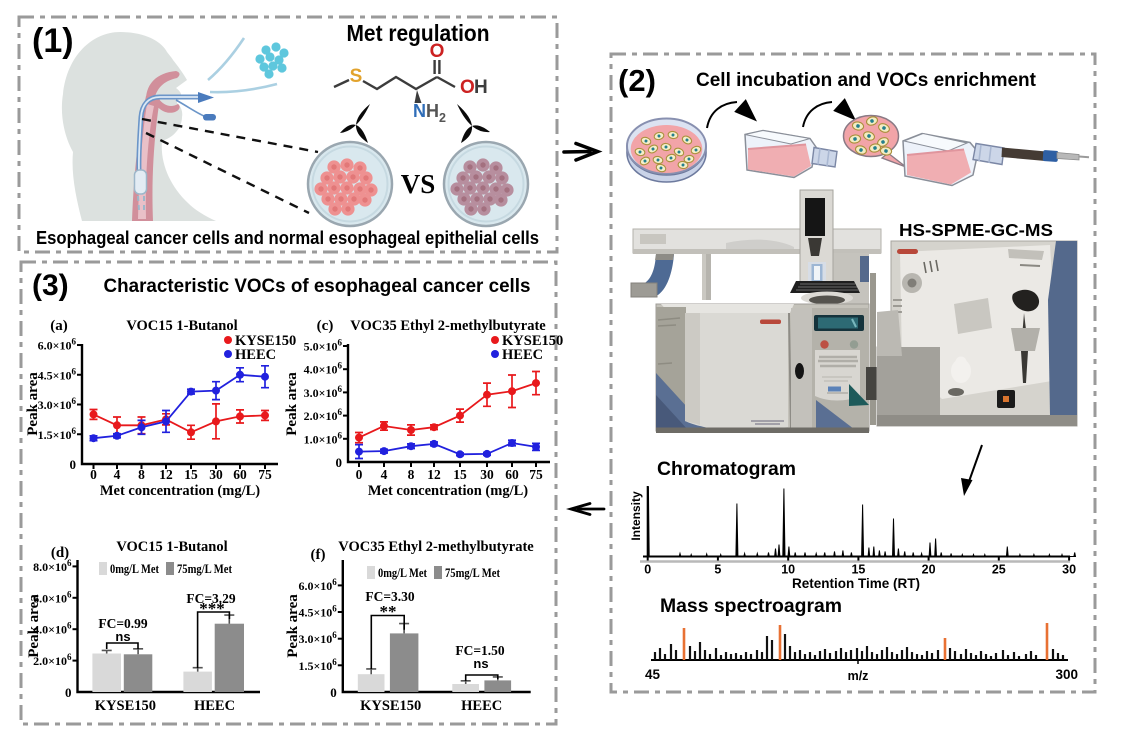  Describe the element at coordinates (788, 570) in the screenshot. I see `svg-text: 10` at that location.